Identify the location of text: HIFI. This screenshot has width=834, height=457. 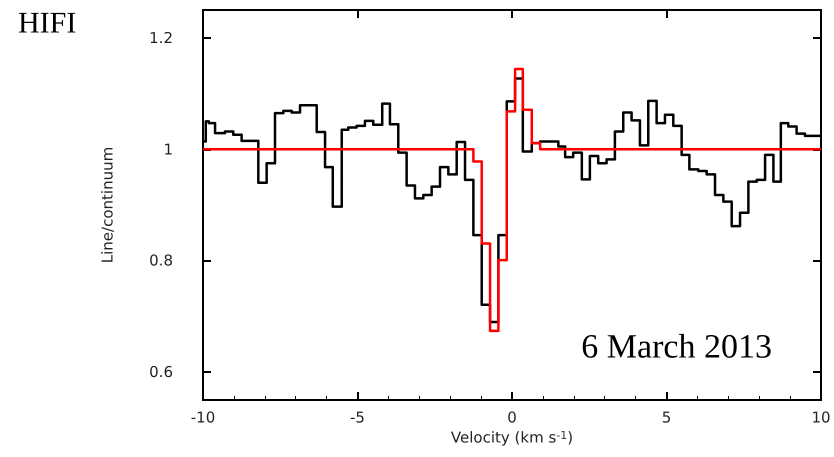
(47, 23).